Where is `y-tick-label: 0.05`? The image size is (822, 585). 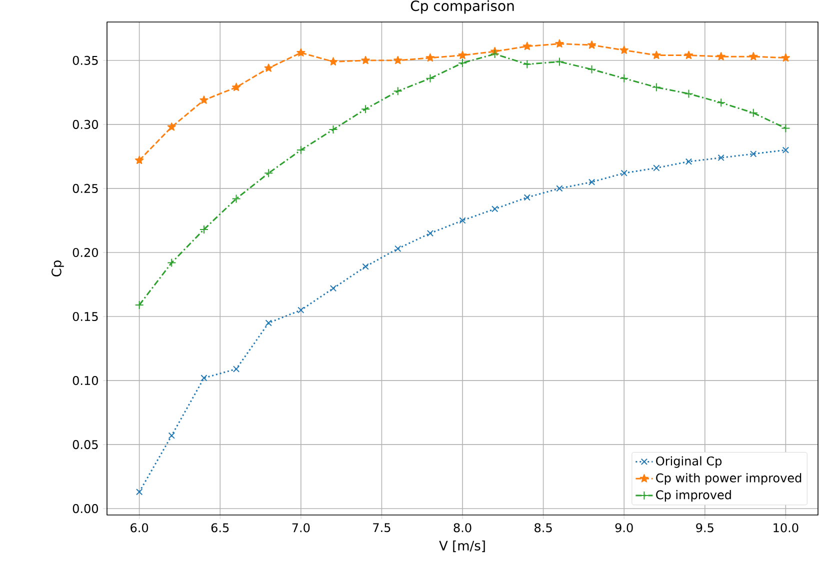 y-tick-label: 0.05 is located at coordinates (85, 445).